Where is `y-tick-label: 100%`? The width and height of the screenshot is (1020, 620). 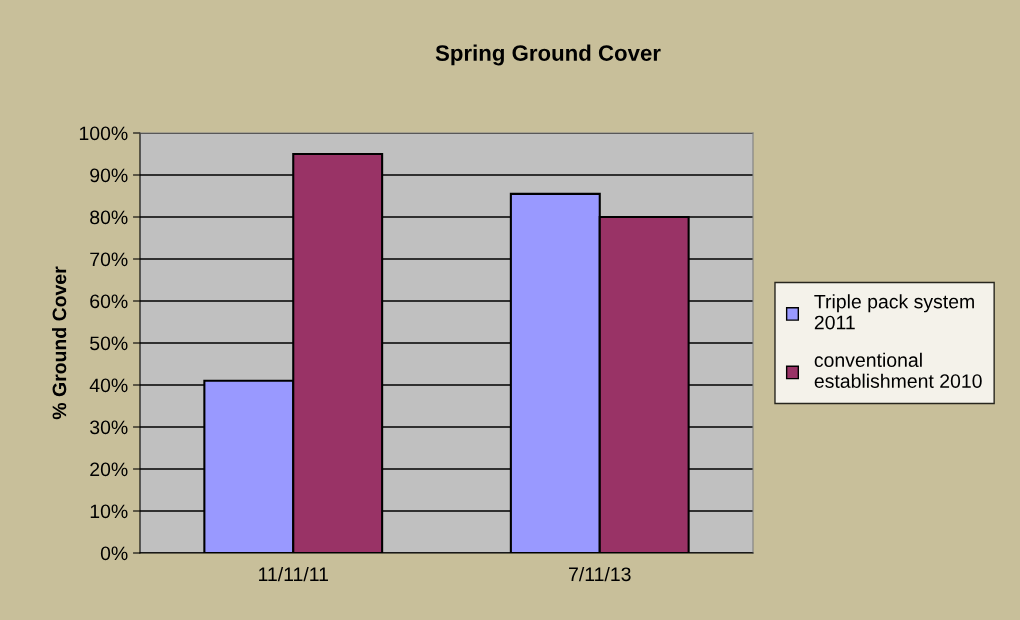
y-tick-label: 100% is located at coordinates (103, 133).